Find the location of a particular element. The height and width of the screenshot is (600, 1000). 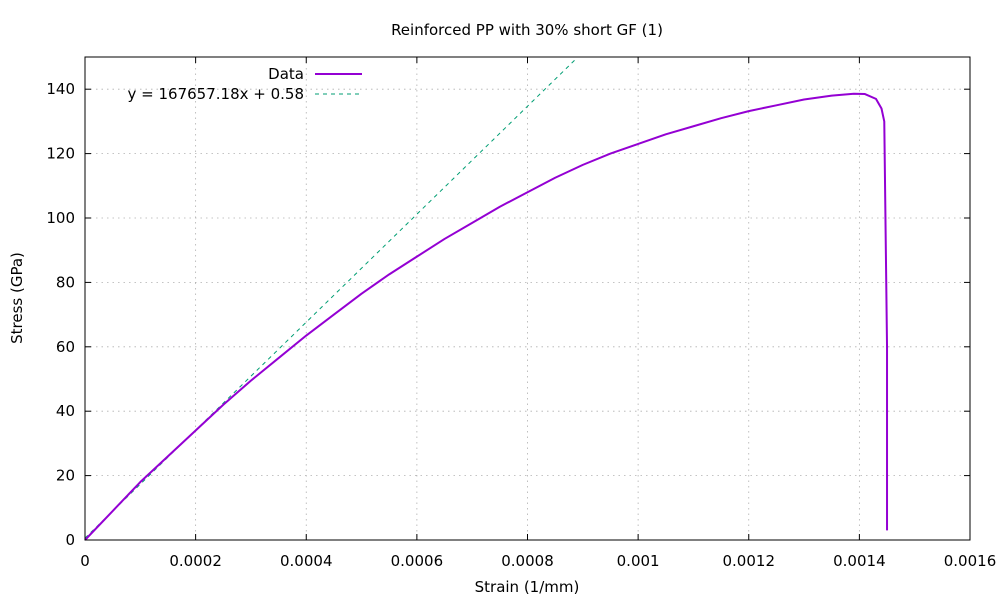

y-tick-label: 80 is located at coordinates (65, 282).